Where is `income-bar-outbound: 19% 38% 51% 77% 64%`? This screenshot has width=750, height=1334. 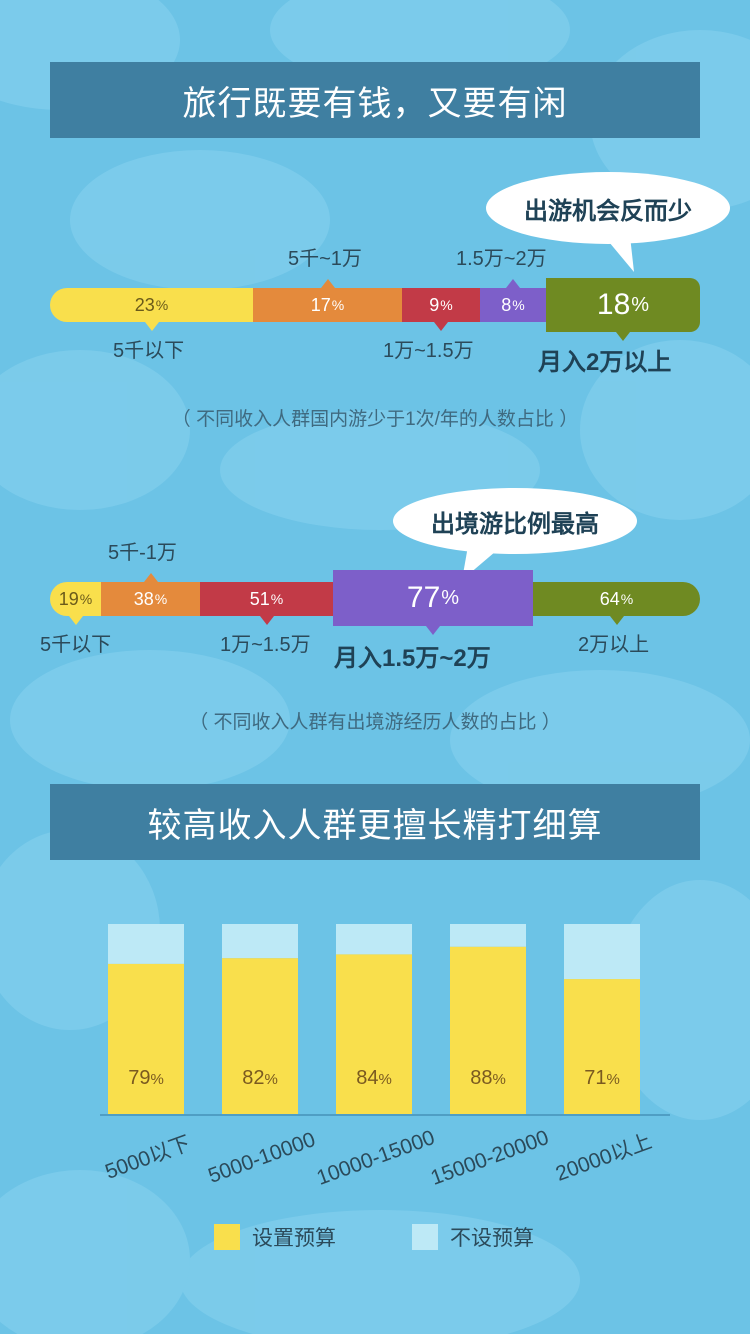 income-bar-outbound: 19% 38% 51% 77% 64% is located at coordinates (375, 598).